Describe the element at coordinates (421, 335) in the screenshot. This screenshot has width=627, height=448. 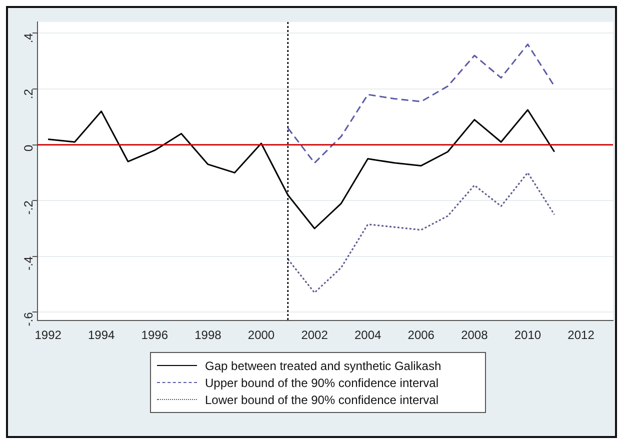
I see `x-tick-label: 2006` at that location.